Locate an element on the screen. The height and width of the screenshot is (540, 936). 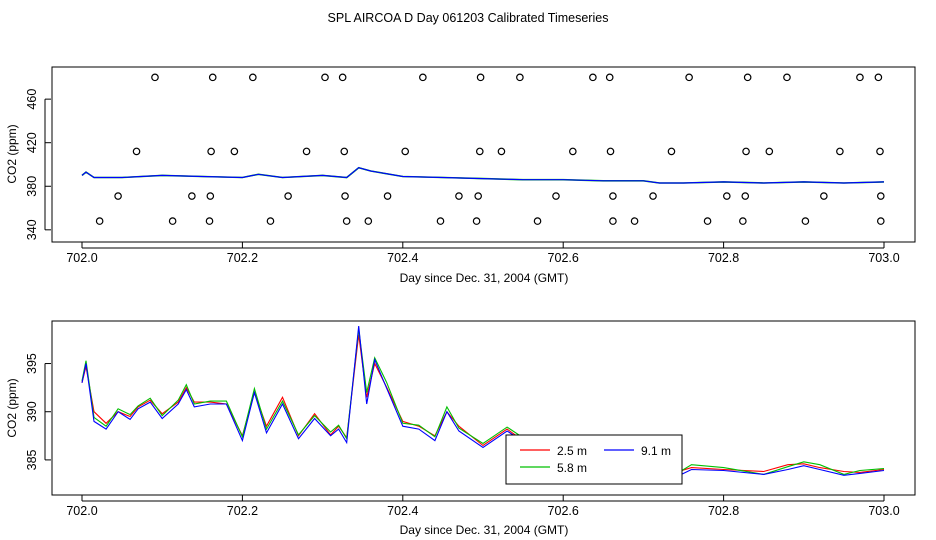
legend-box is located at coordinates (594, 459).